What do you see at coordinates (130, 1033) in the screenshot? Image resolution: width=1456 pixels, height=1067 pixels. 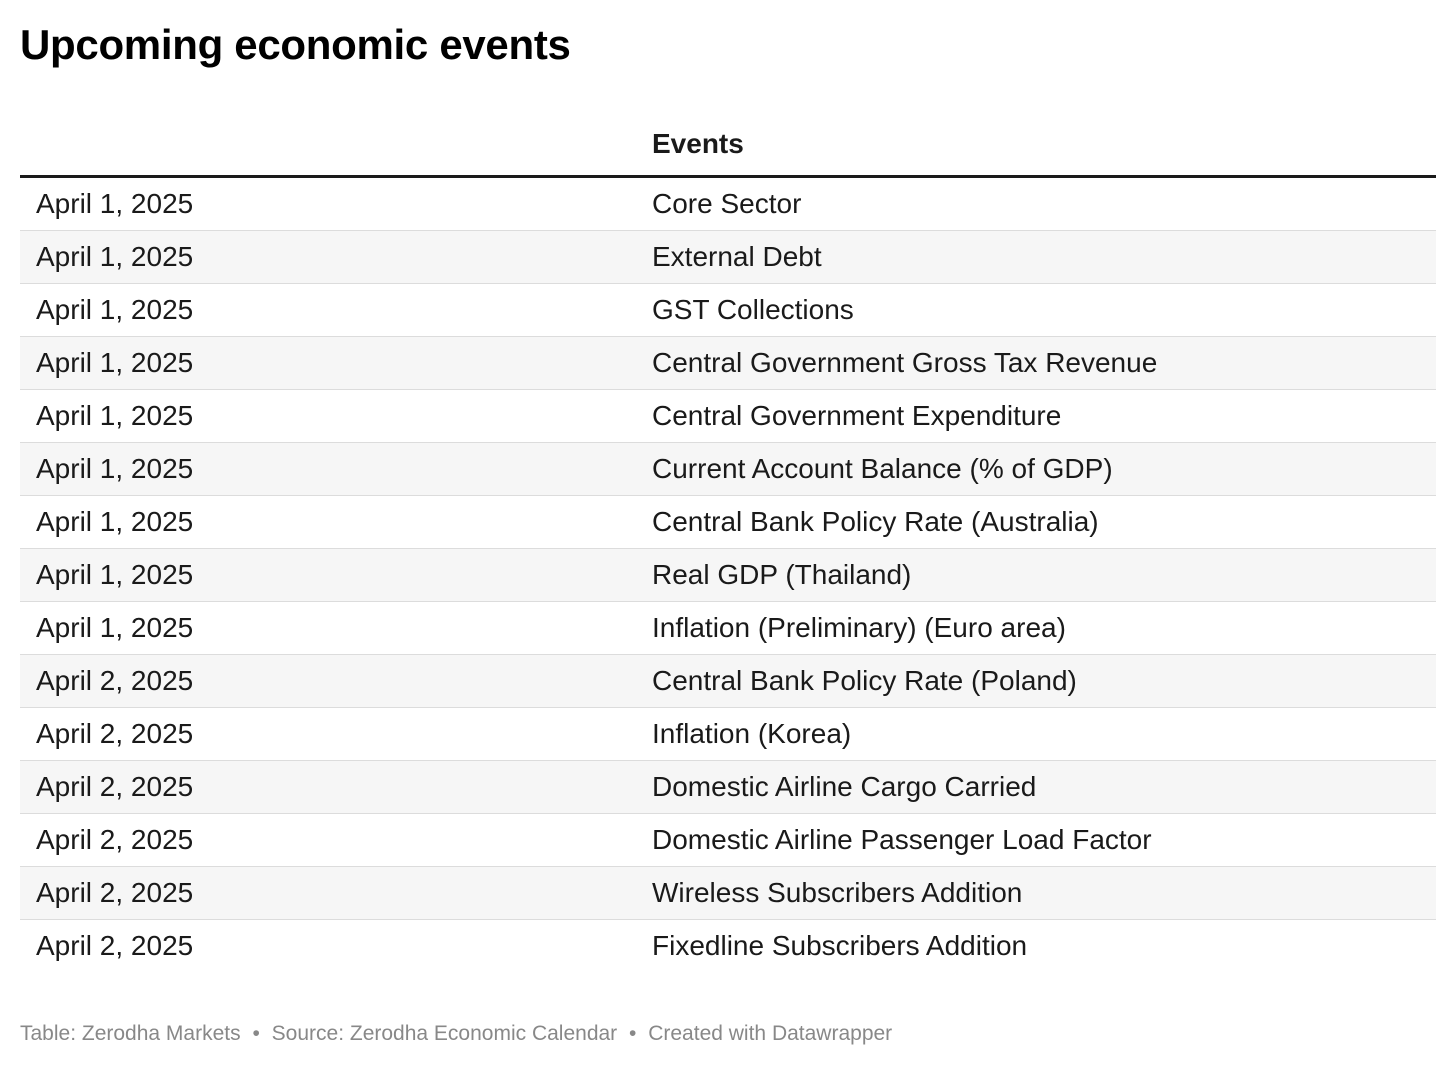 I see `table-credit: Table: Zerodha Markets` at bounding box center [130, 1033].